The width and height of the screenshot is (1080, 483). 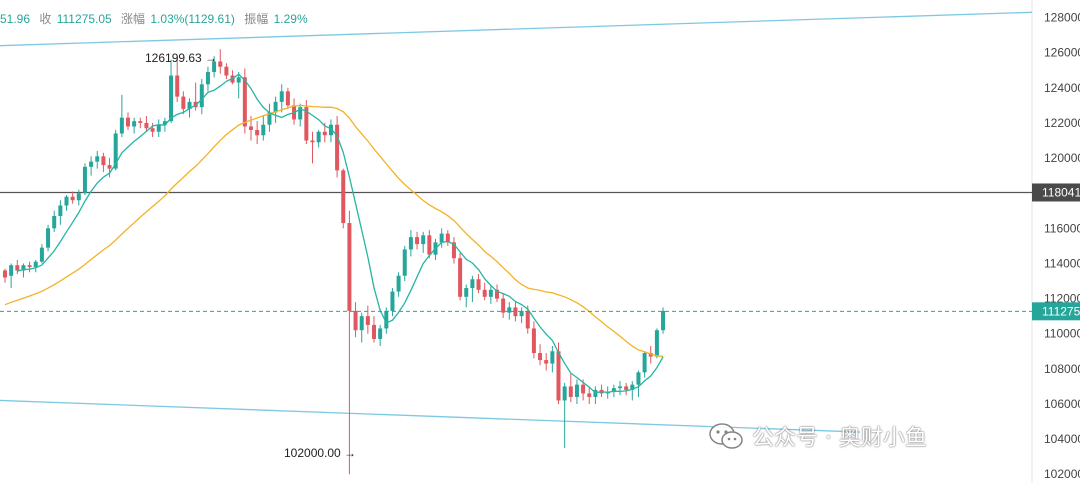 I want to click on y-tick-label: 106000, so click(x=1062, y=404).